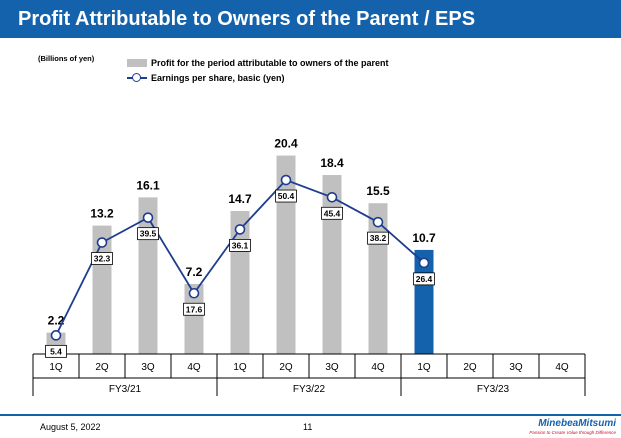  I want to click on group-label-2: FY3/22, so click(309, 389).